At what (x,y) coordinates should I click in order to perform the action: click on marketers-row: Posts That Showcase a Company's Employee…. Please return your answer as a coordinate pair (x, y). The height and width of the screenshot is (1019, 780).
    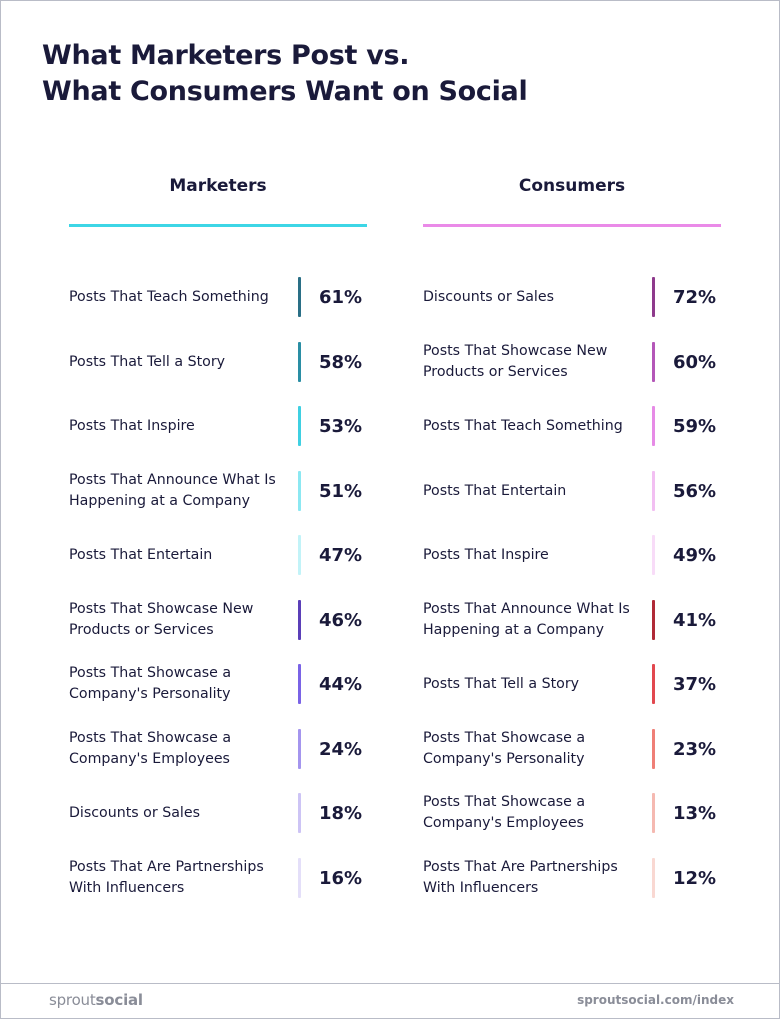
    Looking at the image, I should click on (218, 749).